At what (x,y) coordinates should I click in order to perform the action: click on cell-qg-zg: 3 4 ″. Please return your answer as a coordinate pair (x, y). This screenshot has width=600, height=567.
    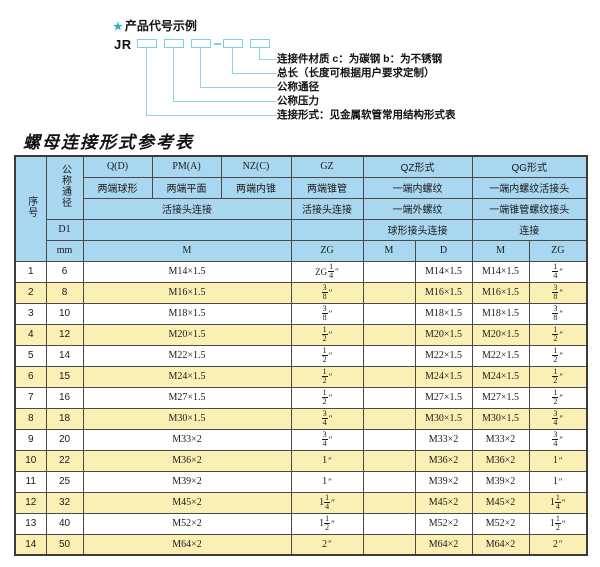
    Looking at the image, I should click on (558, 439).